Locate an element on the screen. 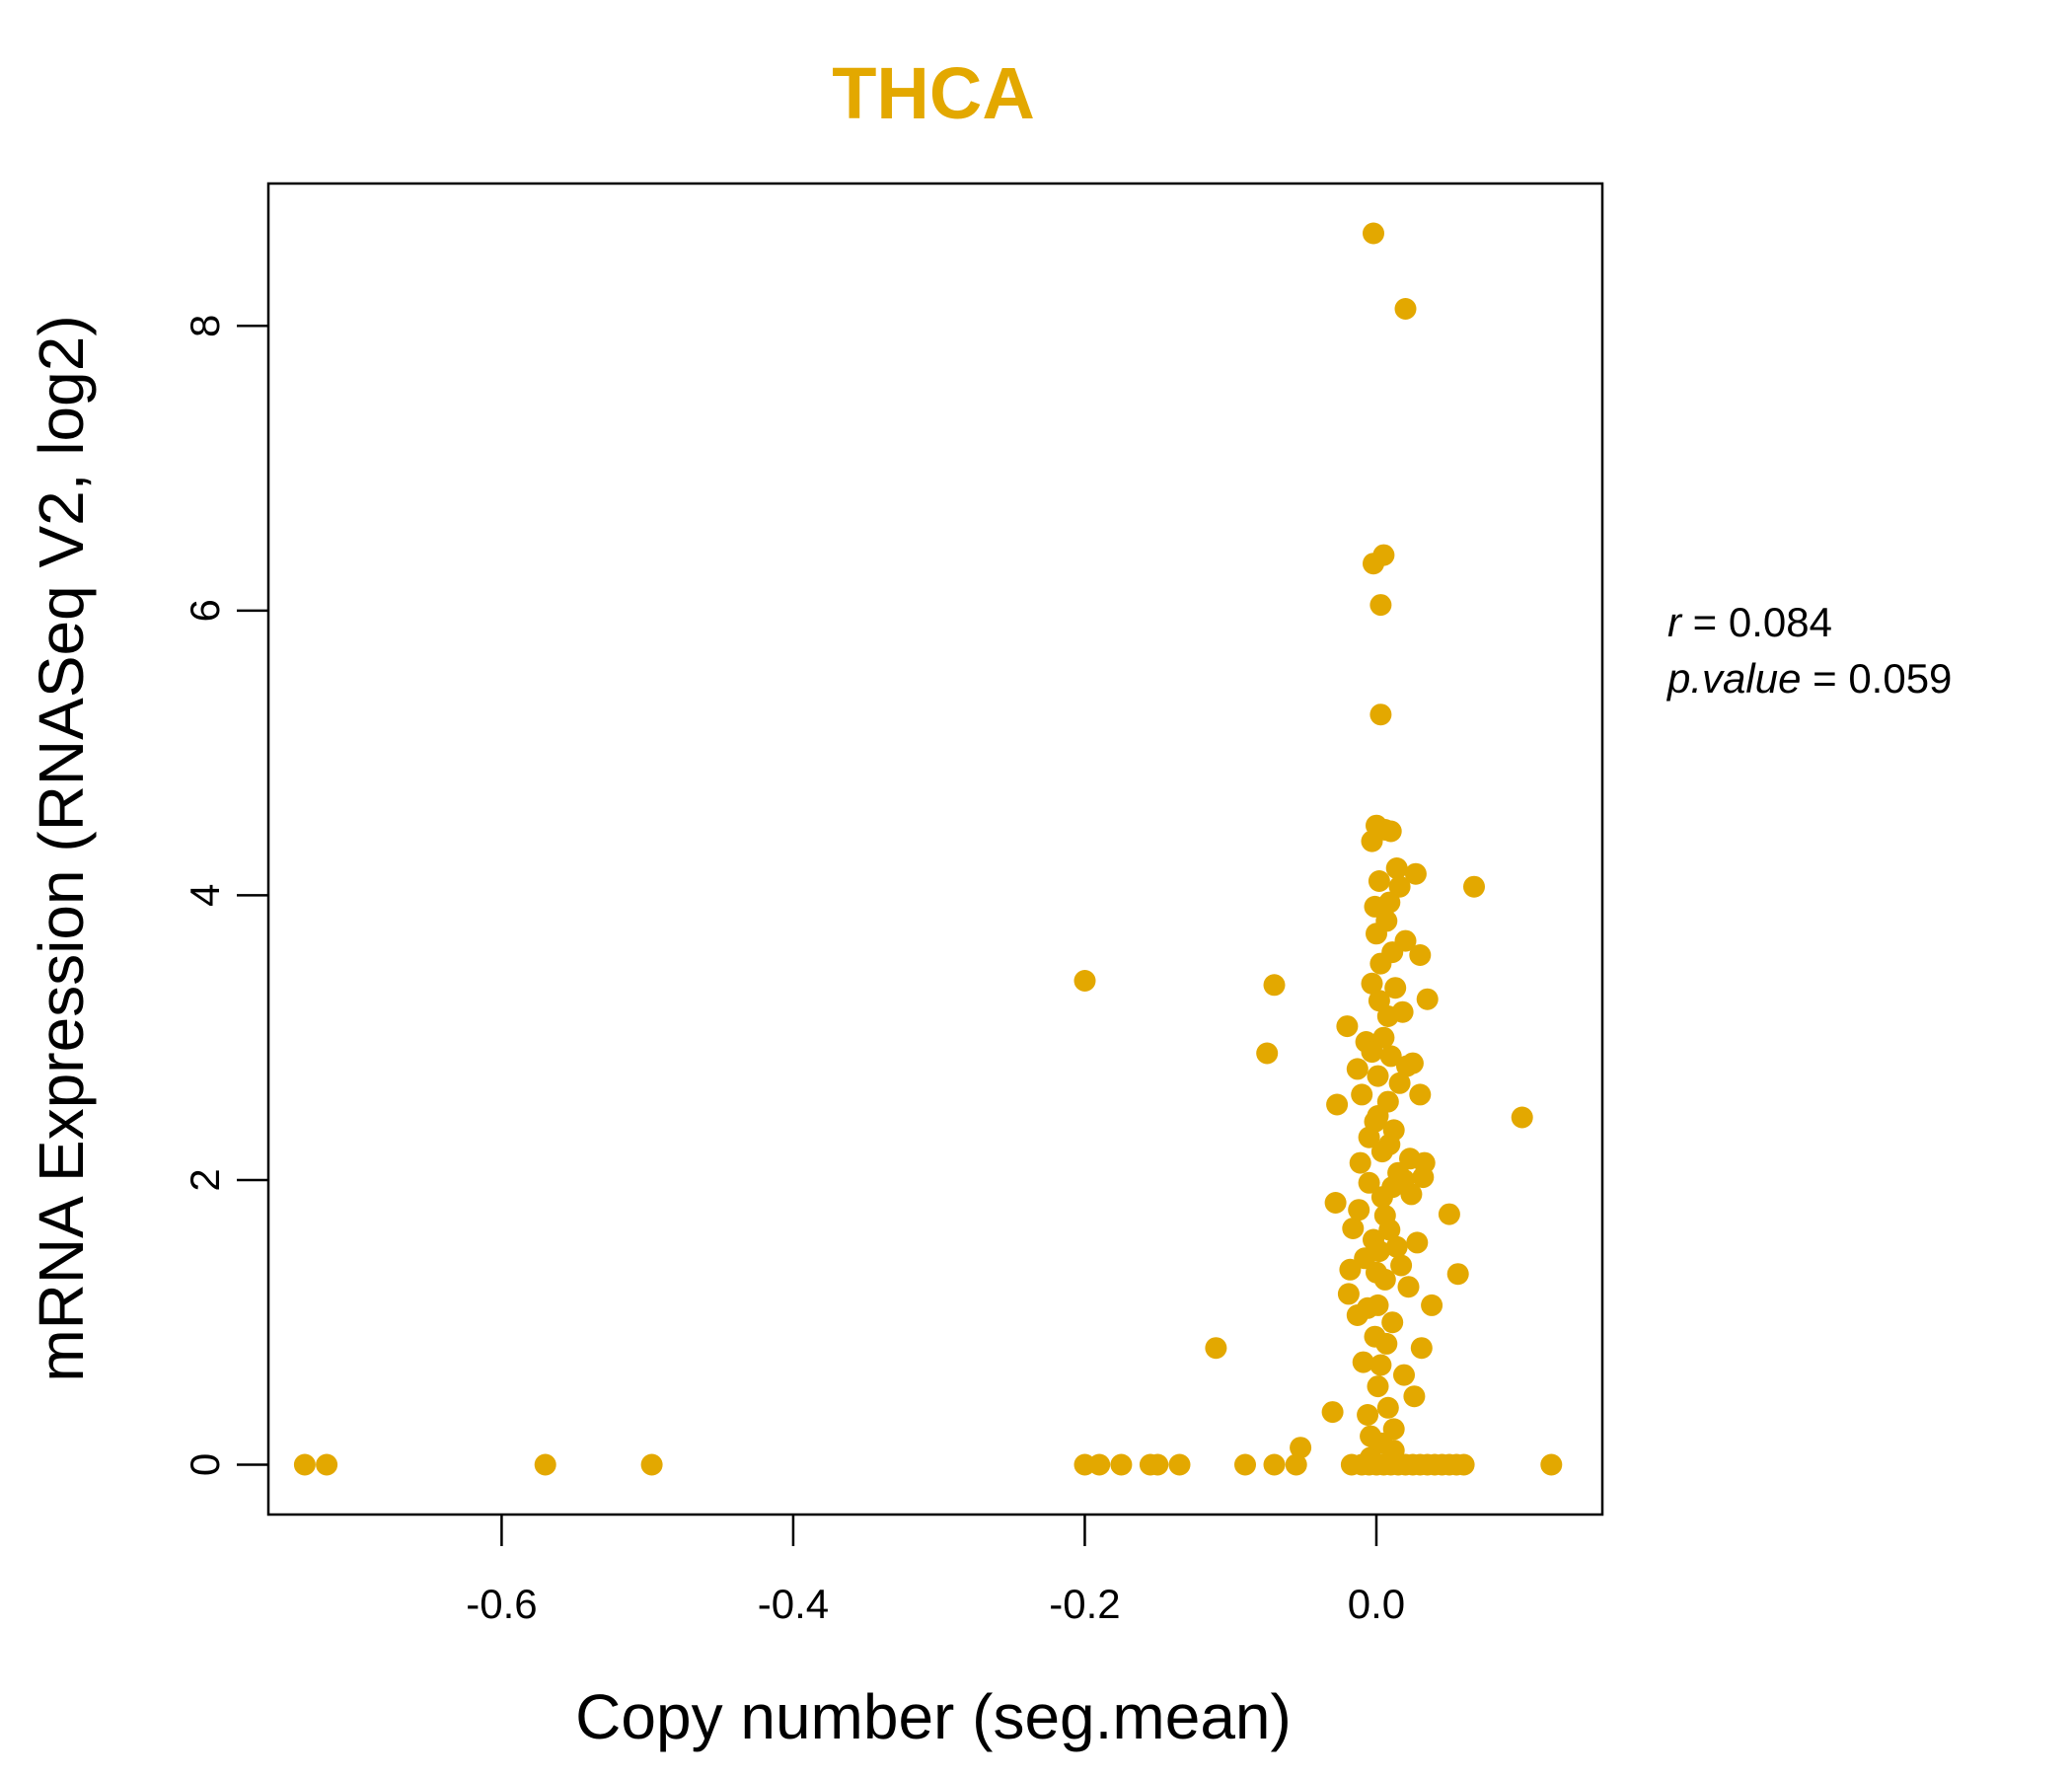 The height and width of the screenshot is (1776, 2072). y-tick-label: 2 is located at coordinates (205, 1180).